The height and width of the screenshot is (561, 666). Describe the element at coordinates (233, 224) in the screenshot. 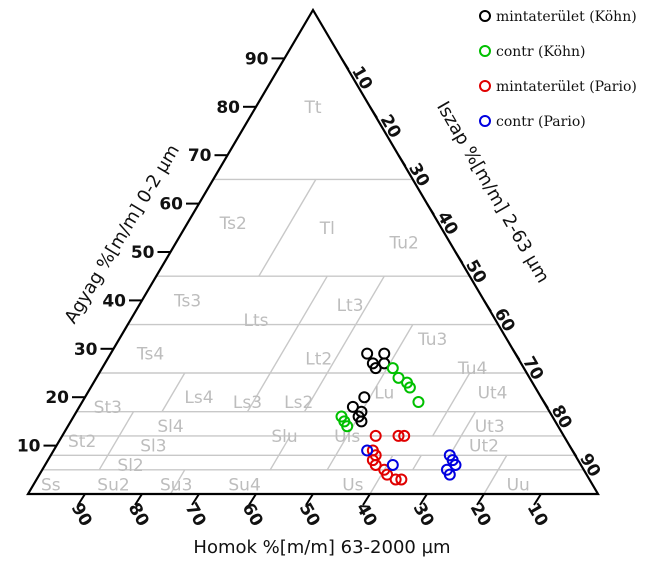

I see `zone-label-ts2: Ts2` at that location.